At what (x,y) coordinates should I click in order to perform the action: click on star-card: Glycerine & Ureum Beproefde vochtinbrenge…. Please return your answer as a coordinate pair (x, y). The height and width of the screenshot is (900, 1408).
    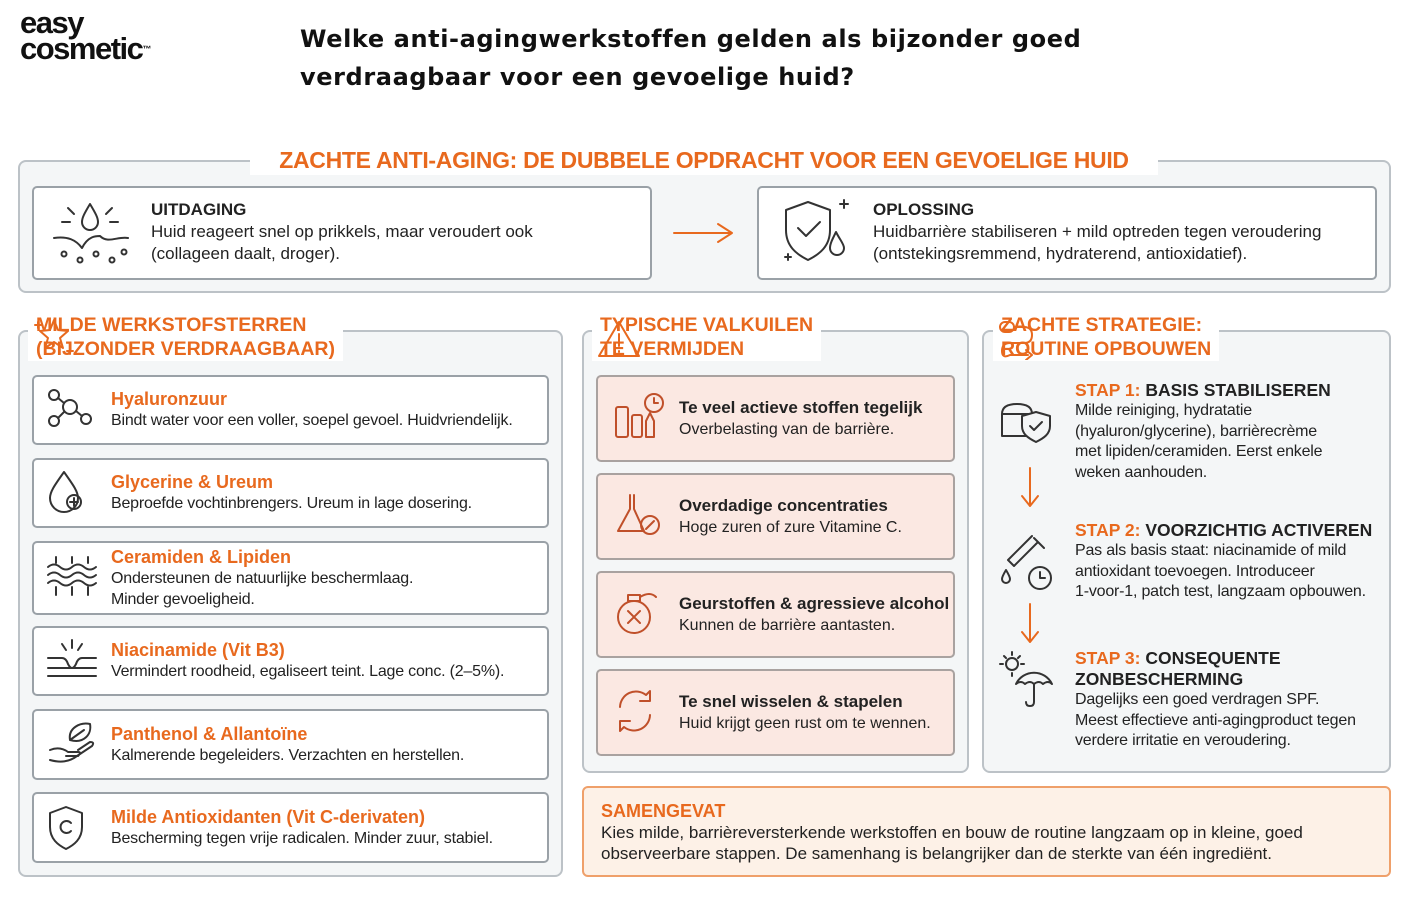
    Looking at the image, I should click on (290, 493).